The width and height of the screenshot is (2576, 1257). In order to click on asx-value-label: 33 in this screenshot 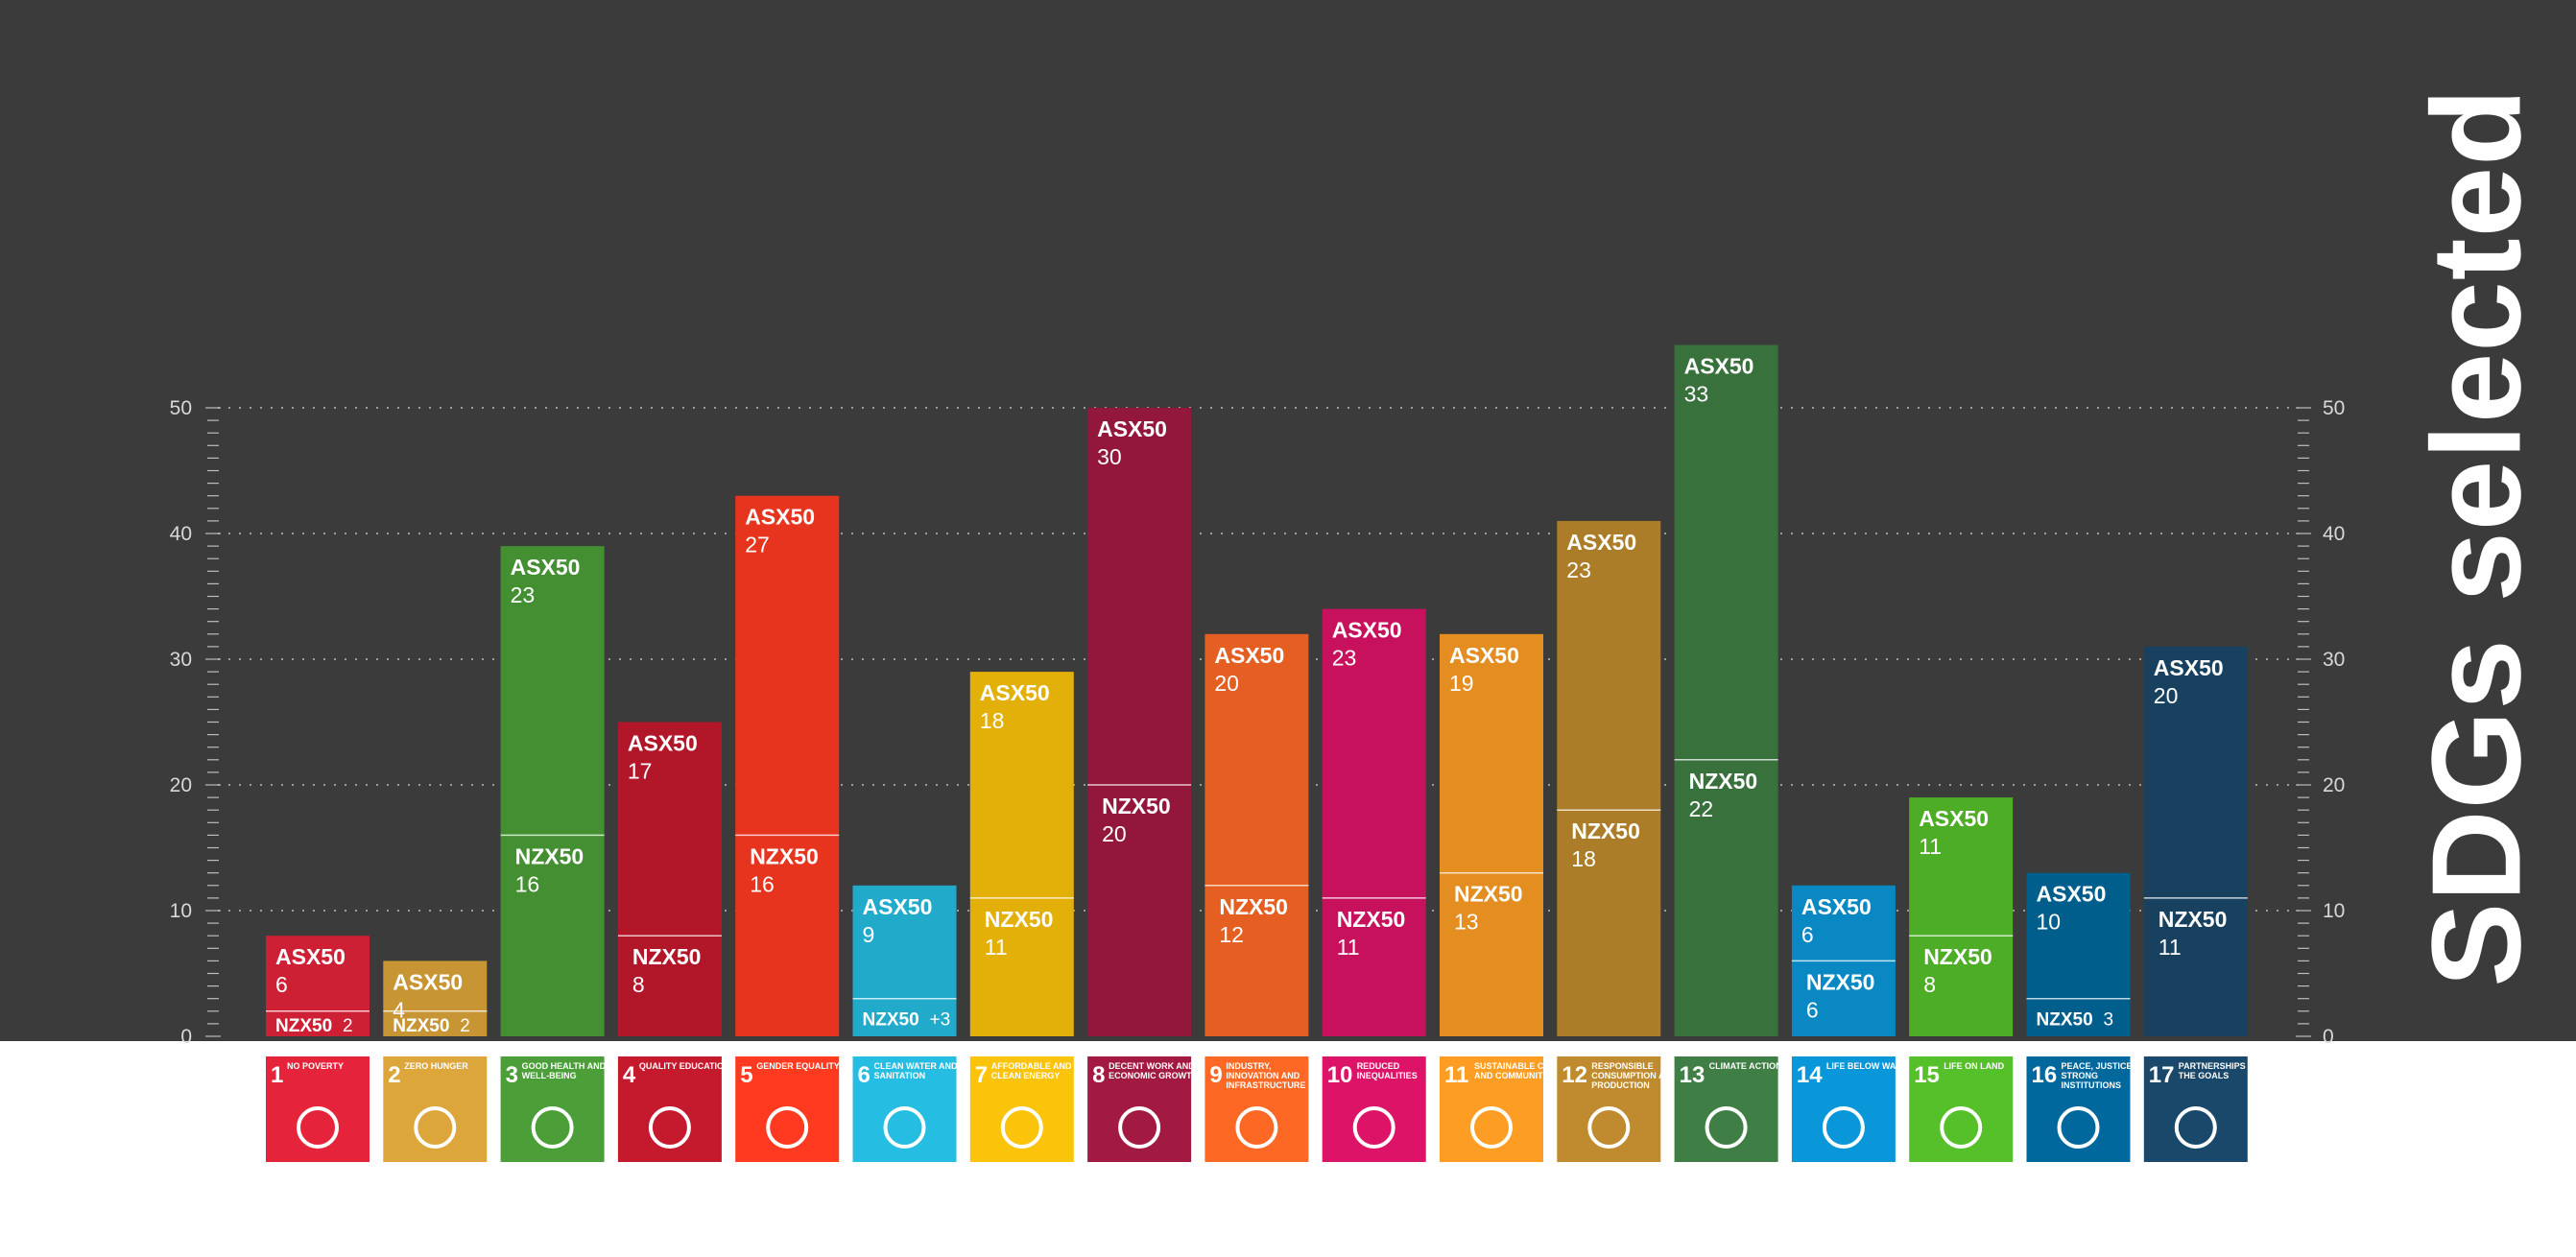, I will do `click(1696, 395)`.